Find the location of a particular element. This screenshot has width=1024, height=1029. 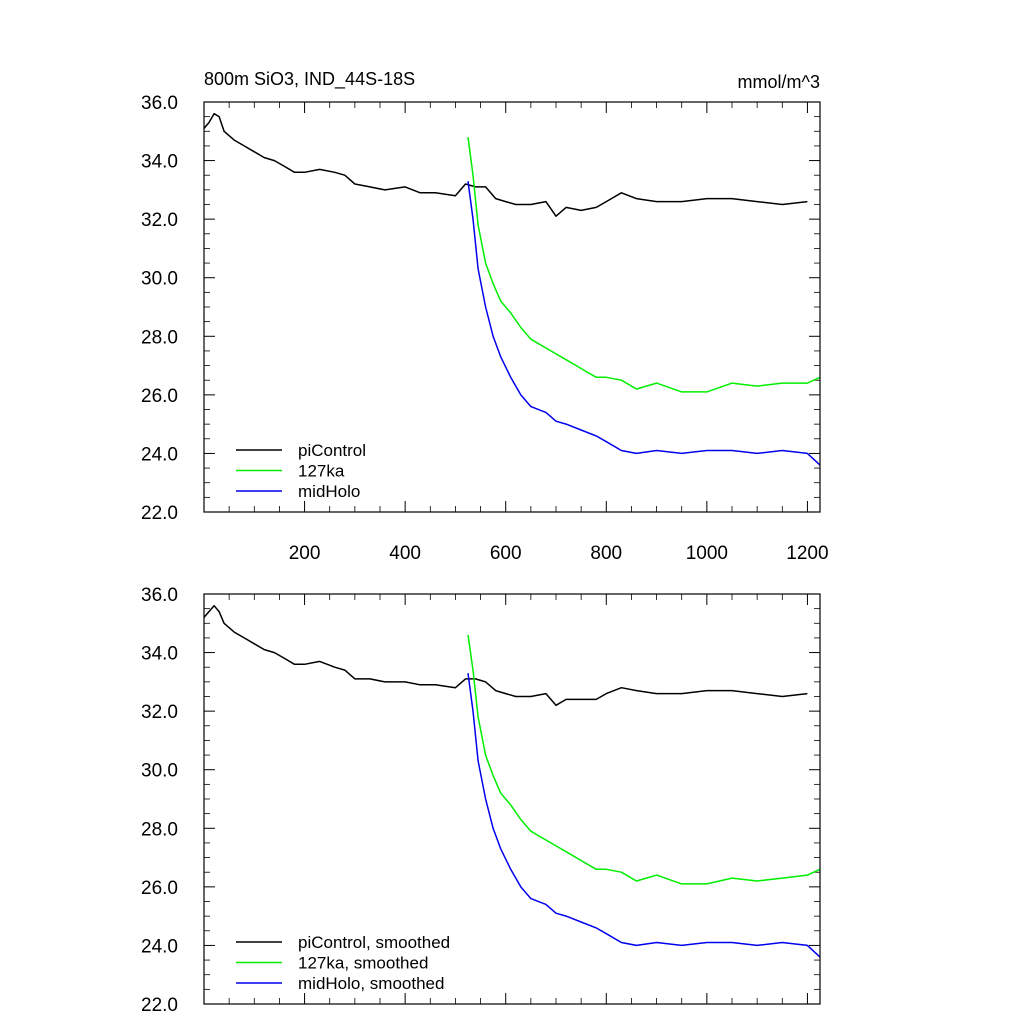

legend-label: midHolo, smoothed is located at coordinates (371, 983).